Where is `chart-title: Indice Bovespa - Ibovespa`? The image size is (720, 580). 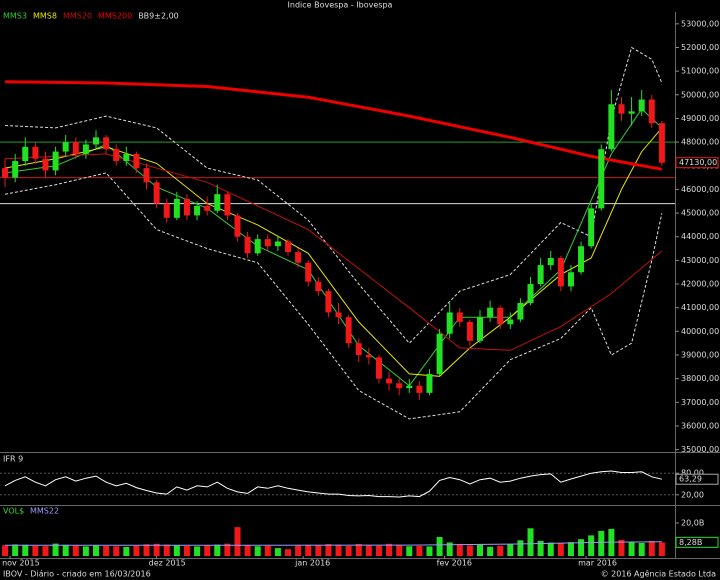
chart-title: Indice Bovespa - Ibovespa is located at coordinates (340, 5).